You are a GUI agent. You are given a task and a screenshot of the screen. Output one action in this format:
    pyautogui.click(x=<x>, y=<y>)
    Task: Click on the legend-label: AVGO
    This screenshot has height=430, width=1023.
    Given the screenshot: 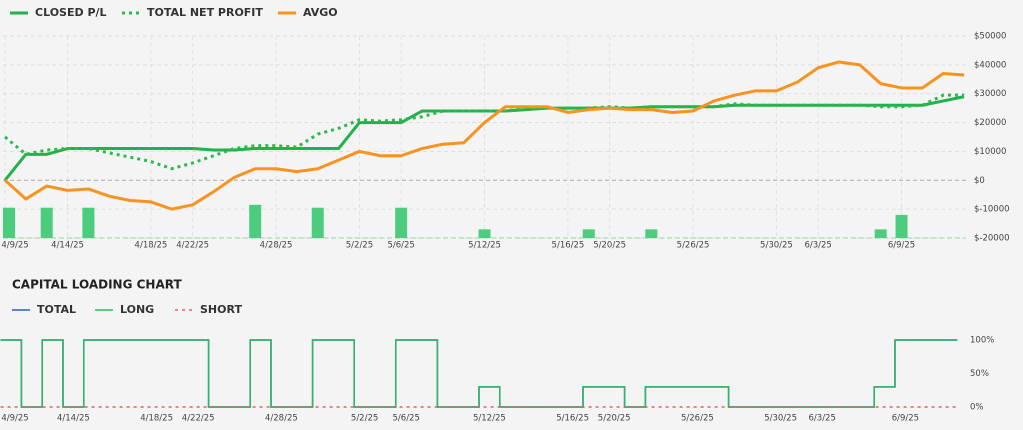 What is the action you would take?
    pyautogui.click(x=320, y=12)
    